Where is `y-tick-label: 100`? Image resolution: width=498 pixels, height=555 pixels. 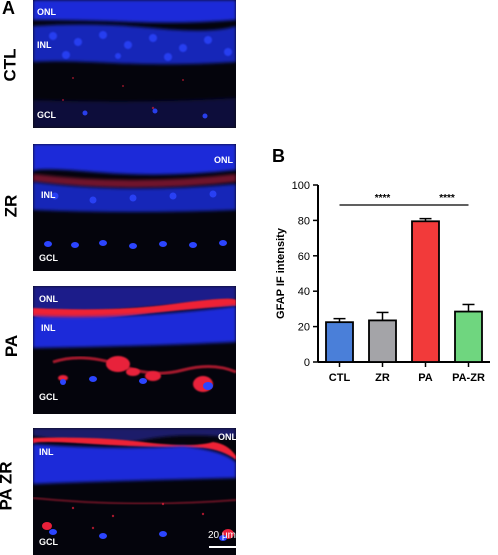
y-tick-label: 100 is located at coordinates (301, 186).